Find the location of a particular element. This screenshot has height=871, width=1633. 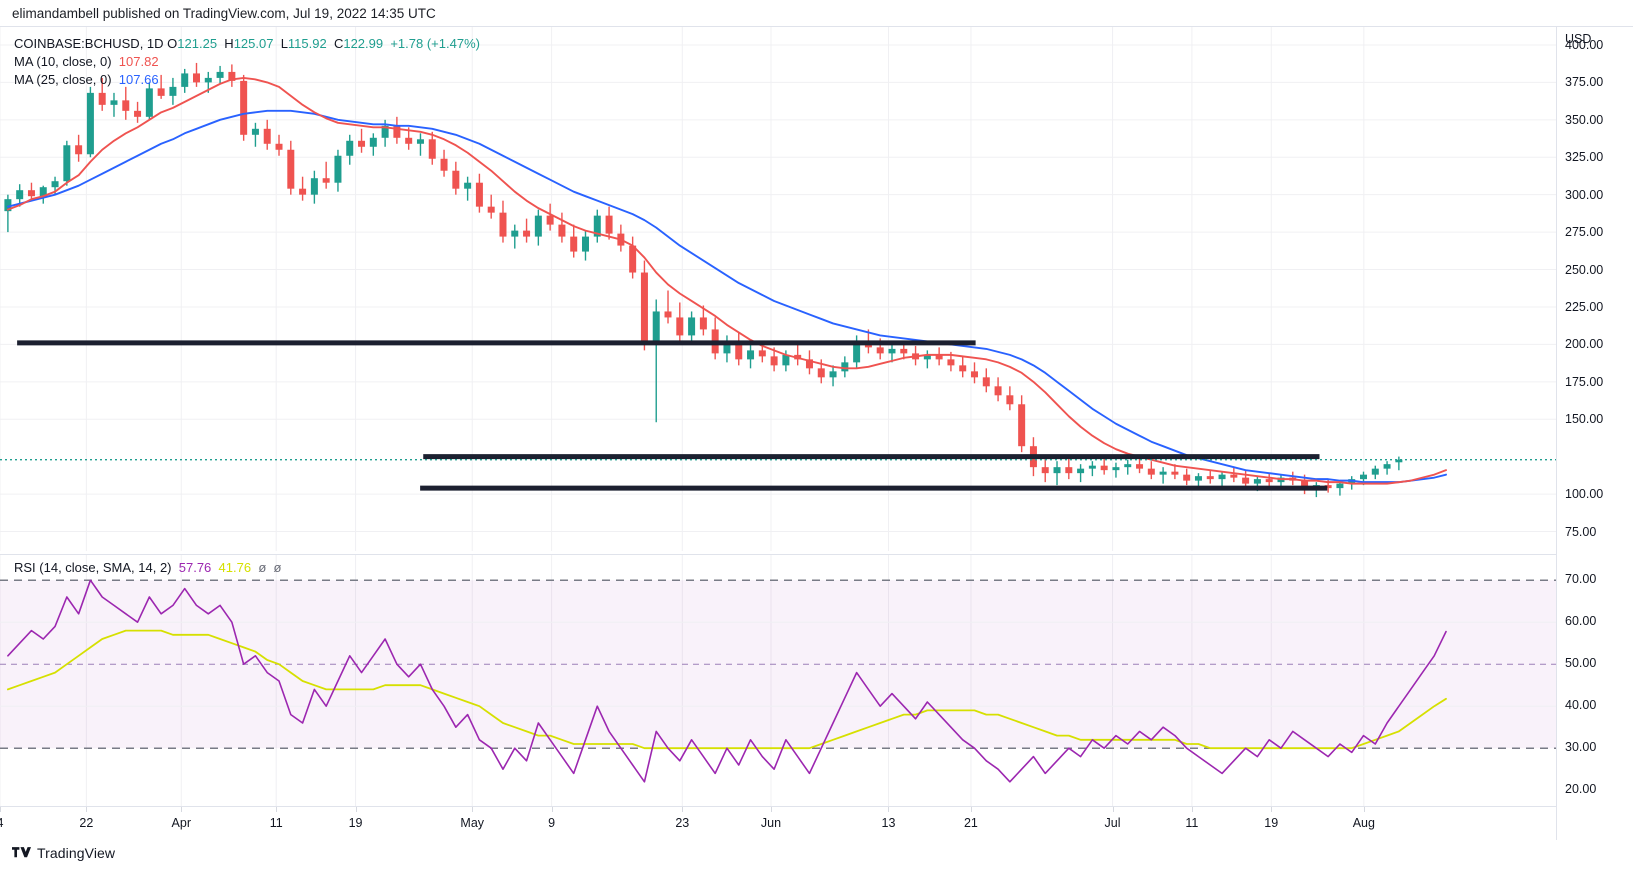

price-tick-label: 400.00 is located at coordinates (1584, 44).